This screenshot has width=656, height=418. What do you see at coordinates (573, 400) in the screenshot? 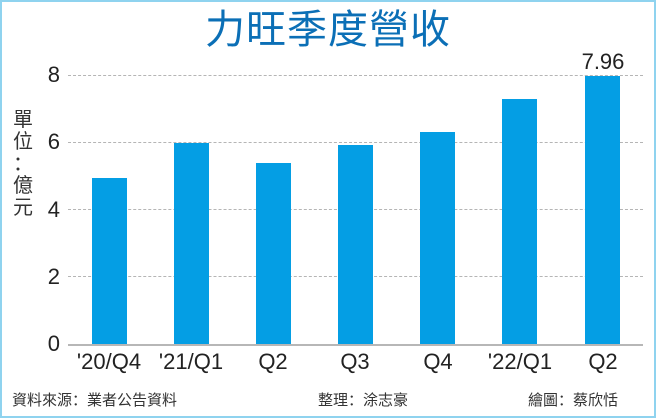
I see `footer-graphic-by: 繪圖：蔡欣恬` at bounding box center [573, 400].